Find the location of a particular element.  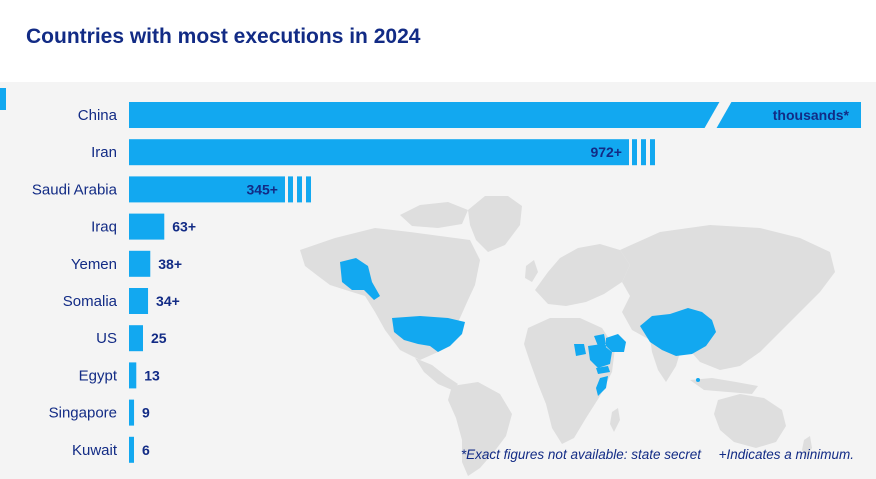

map-central-america is located at coordinates (436, 374).